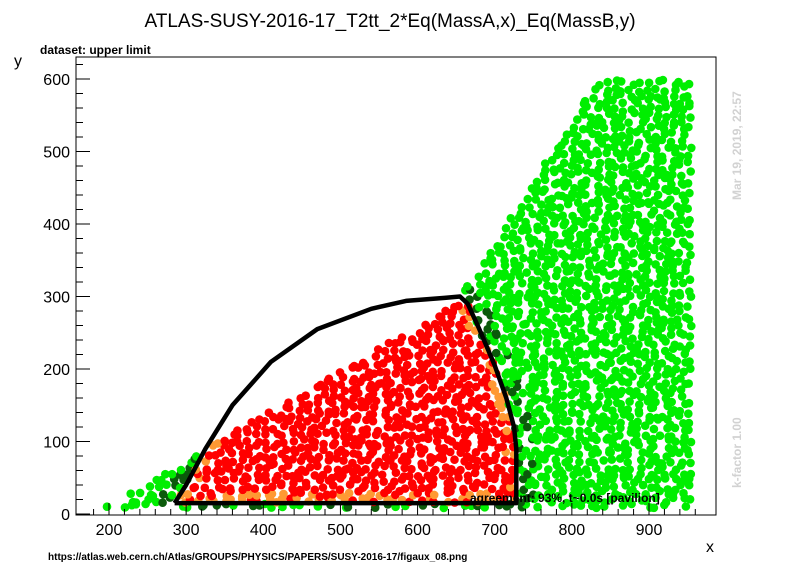  Describe the element at coordinates (494, 530) in the screenshot. I see `x-tick-label: 700` at that location.